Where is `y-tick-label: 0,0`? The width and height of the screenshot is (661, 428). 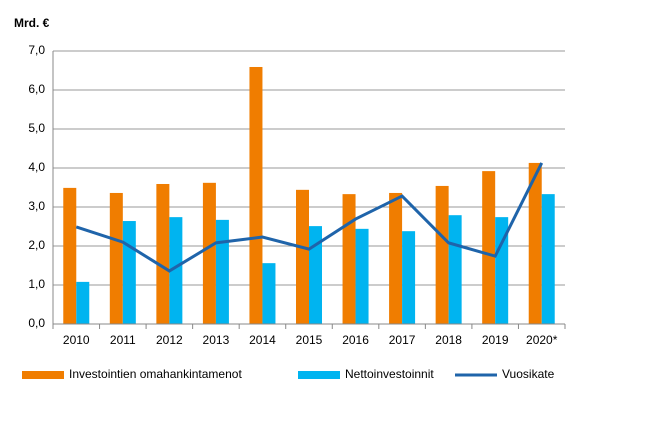 y-tick-label: 0,0 is located at coordinates (36, 323).